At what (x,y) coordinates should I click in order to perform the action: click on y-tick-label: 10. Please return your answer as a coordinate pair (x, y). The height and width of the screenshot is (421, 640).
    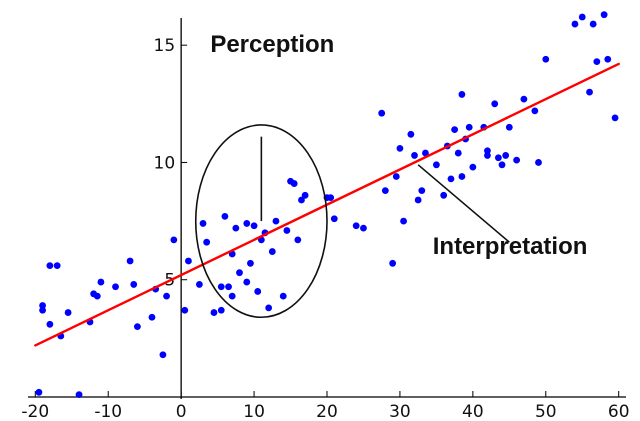
    Looking at the image, I should click on (165, 163).